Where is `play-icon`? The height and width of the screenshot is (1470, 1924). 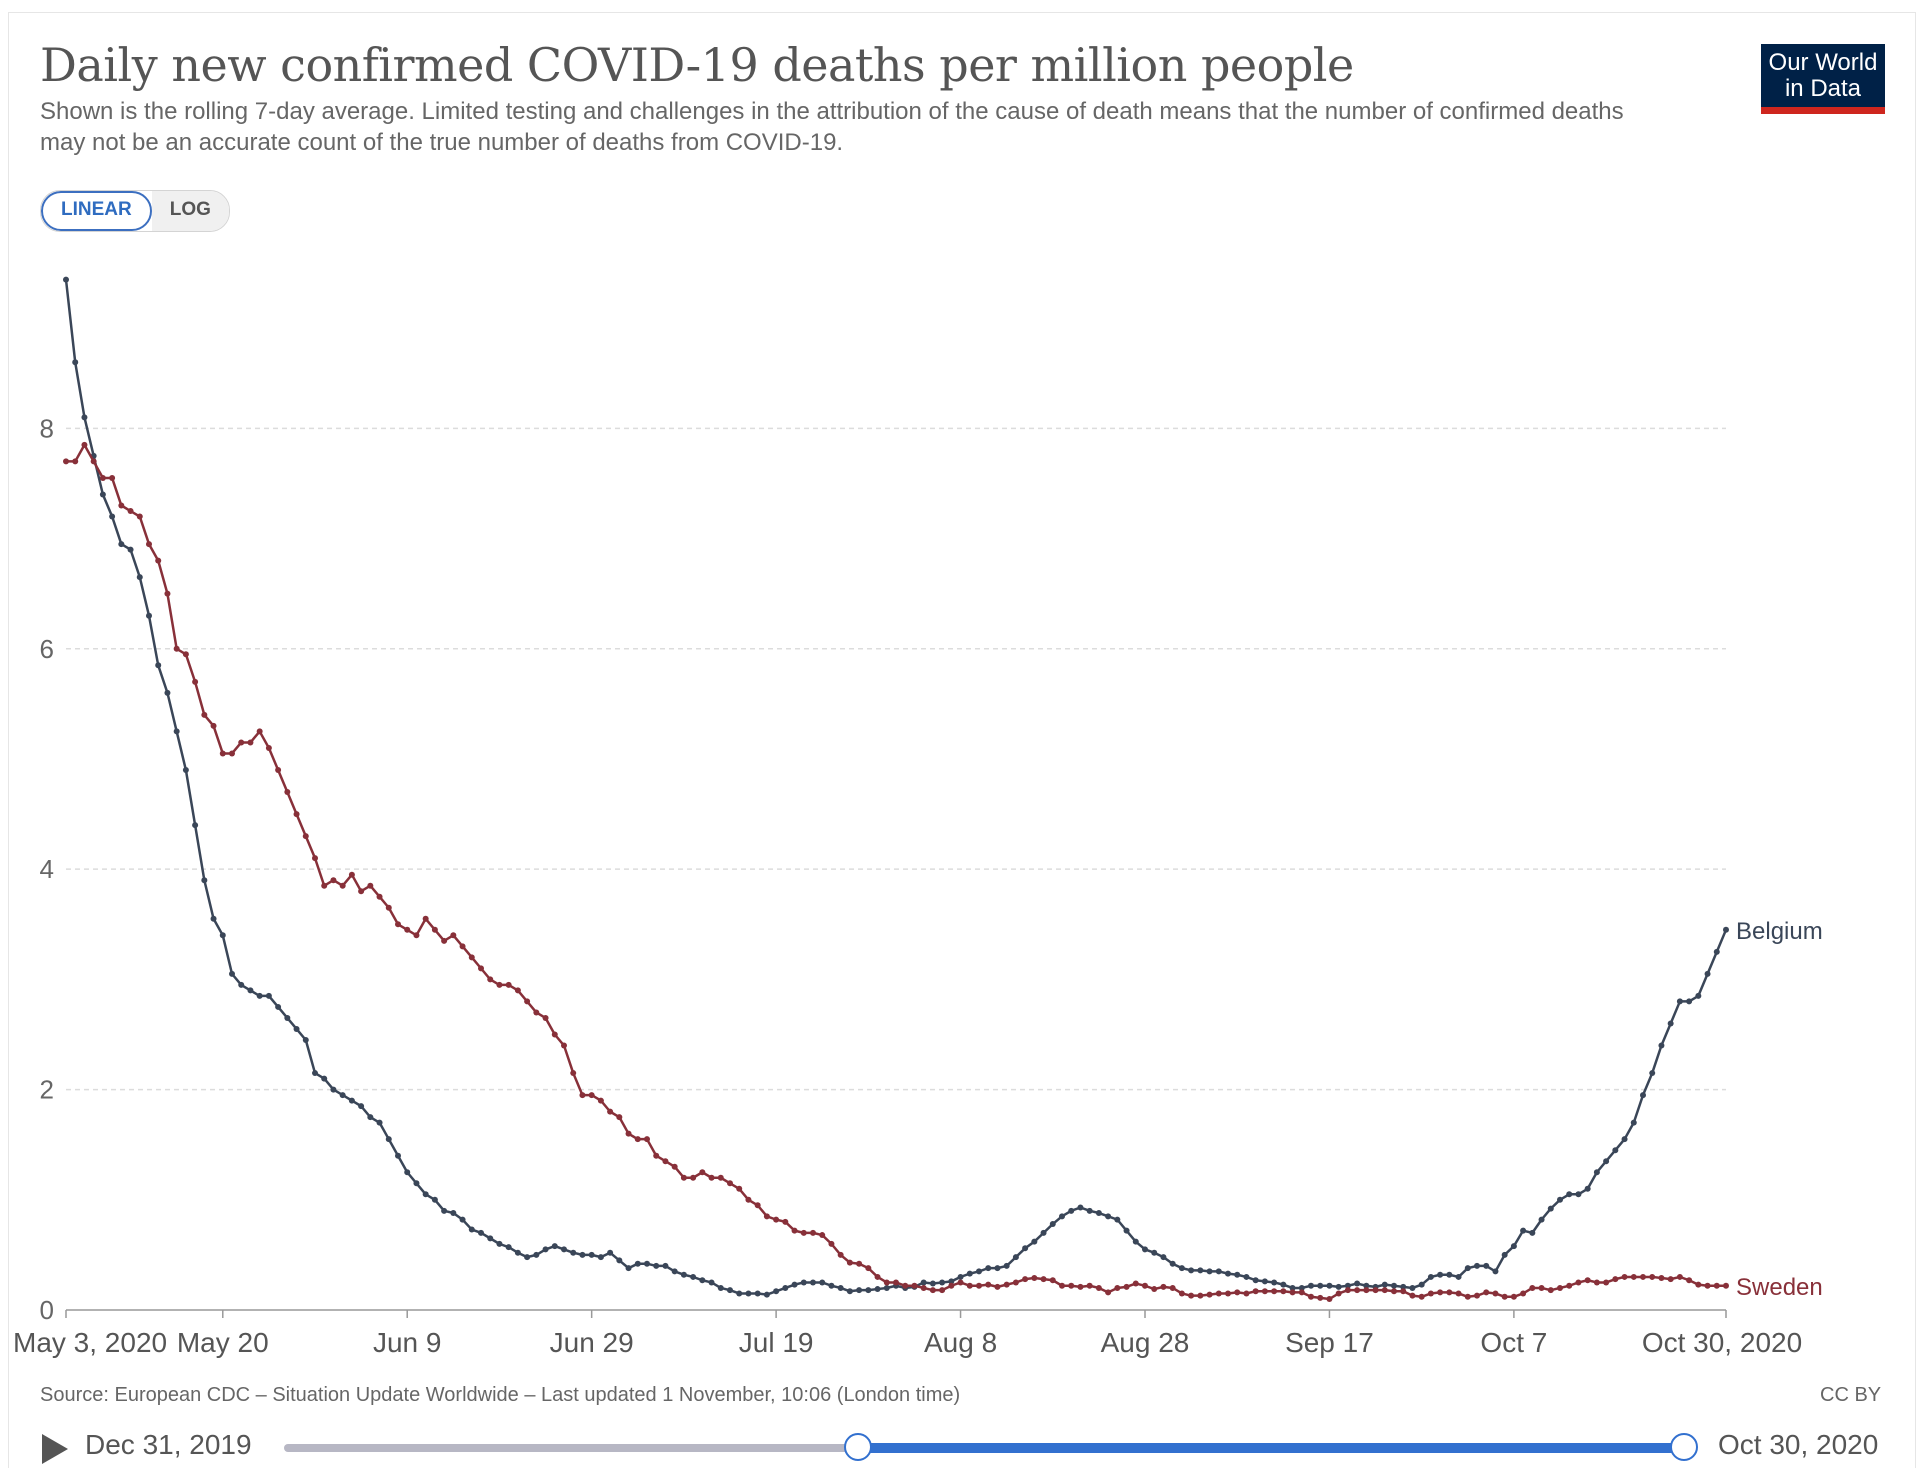 play-icon is located at coordinates (55, 1449).